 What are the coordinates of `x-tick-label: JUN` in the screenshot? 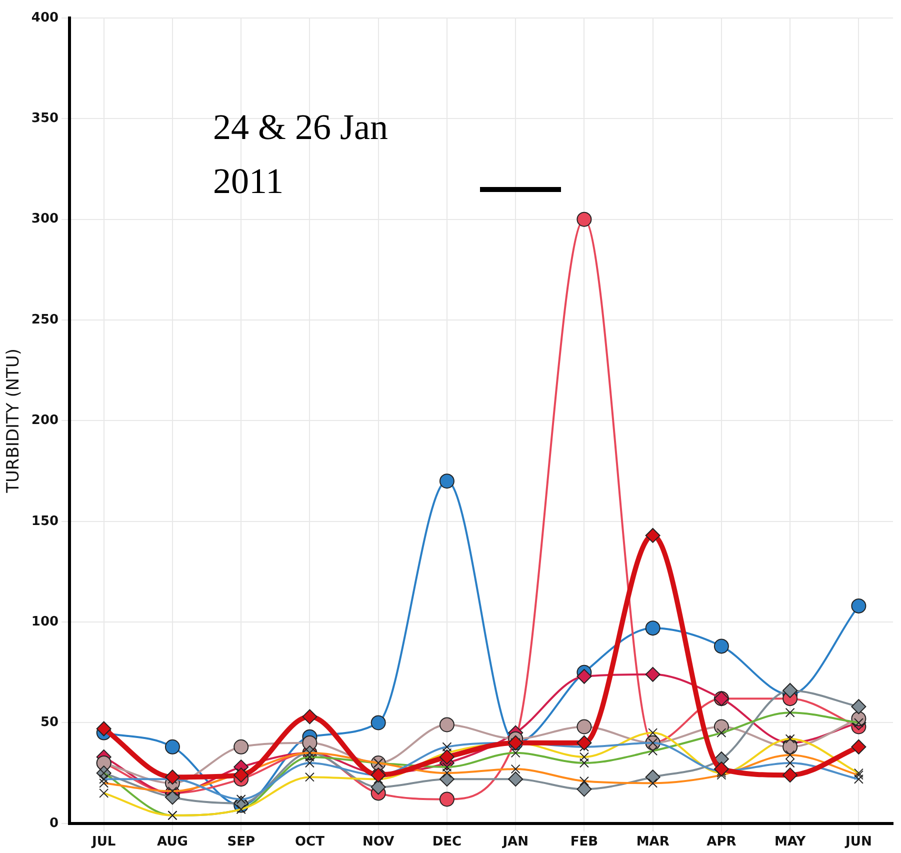 It's located at (858, 842).